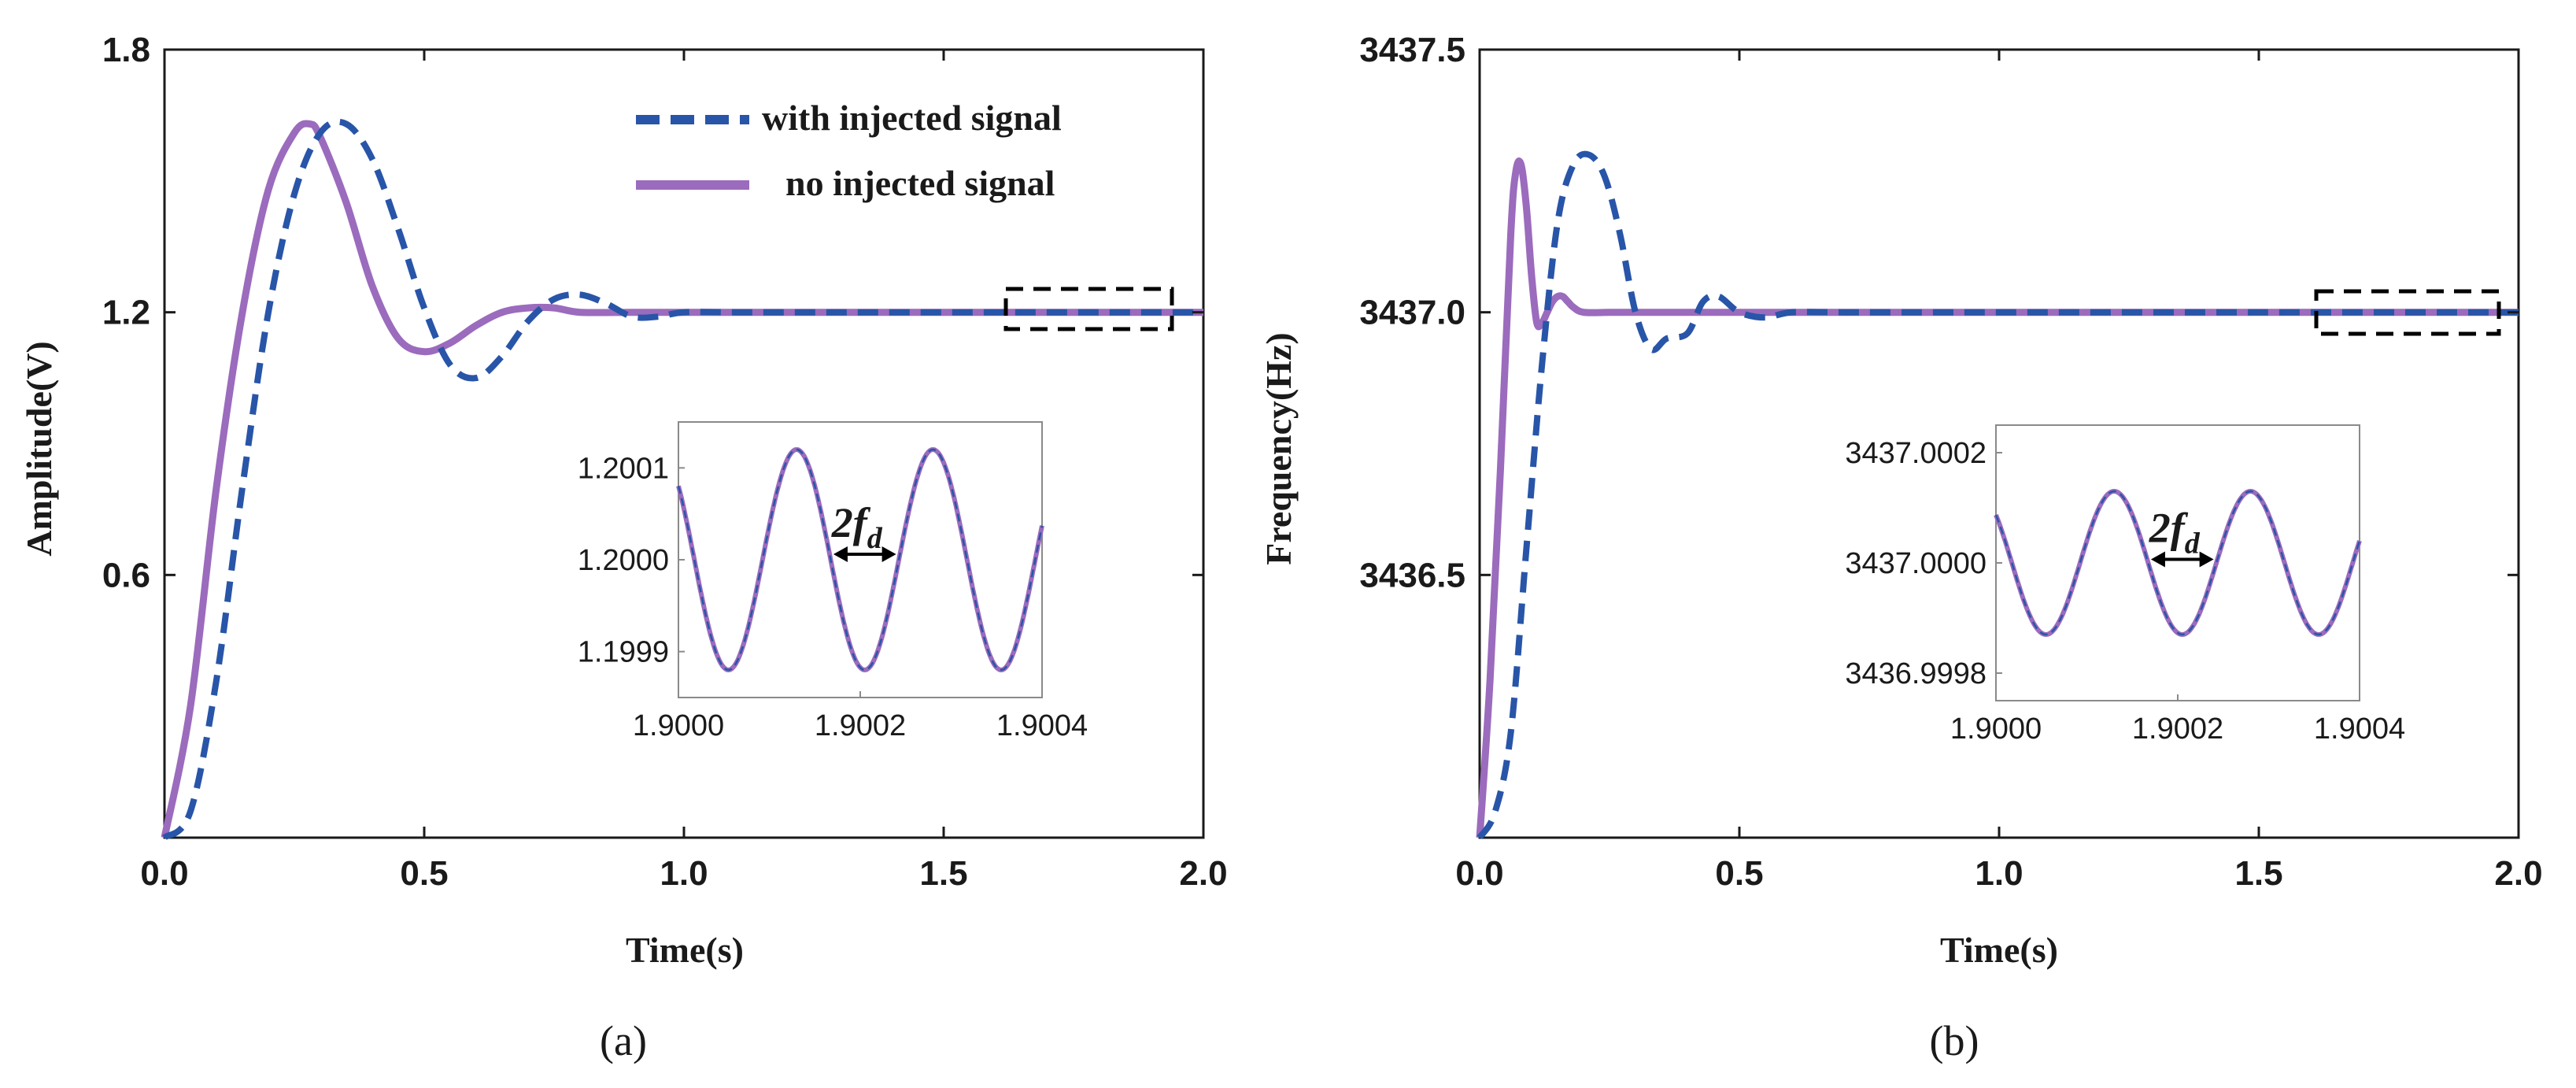 This screenshot has width=2576, height=1088. I want to click on panel-b-y-tick-label: 3437.0, so click(1412, 313).